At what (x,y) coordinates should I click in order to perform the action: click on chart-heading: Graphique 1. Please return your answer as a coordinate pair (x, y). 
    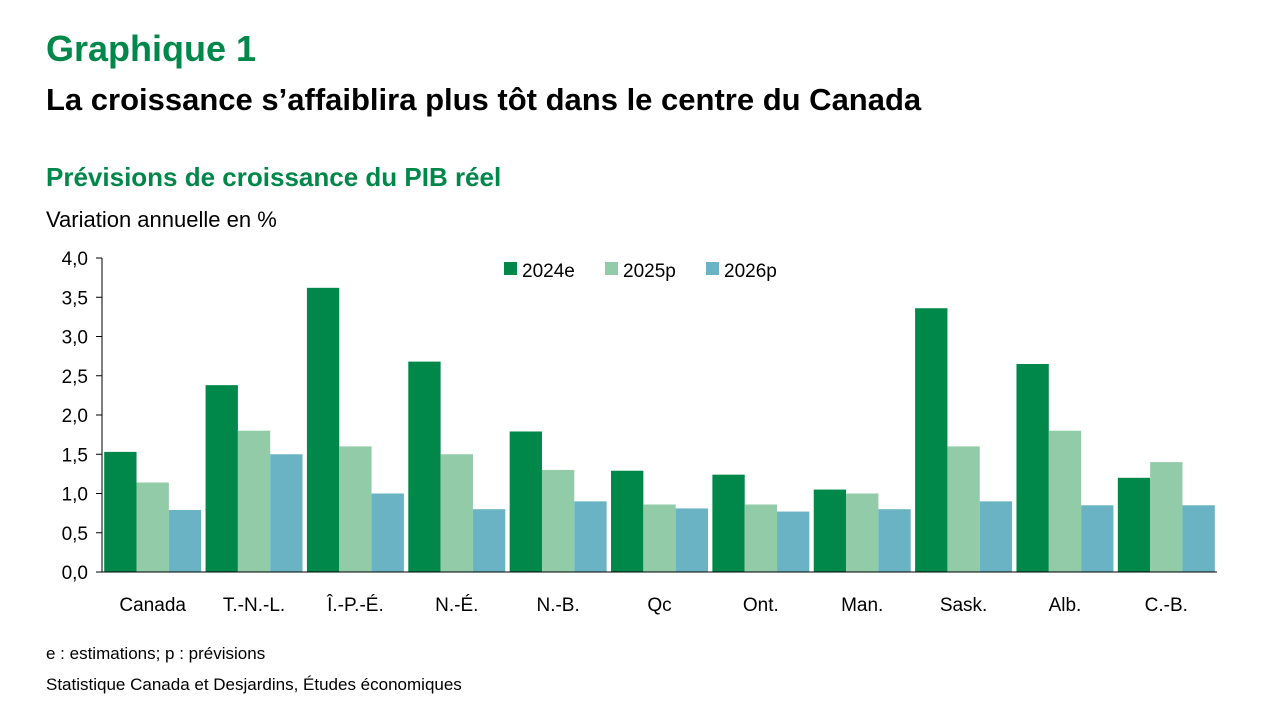
    Looking at the image, I should click on (151, 48).